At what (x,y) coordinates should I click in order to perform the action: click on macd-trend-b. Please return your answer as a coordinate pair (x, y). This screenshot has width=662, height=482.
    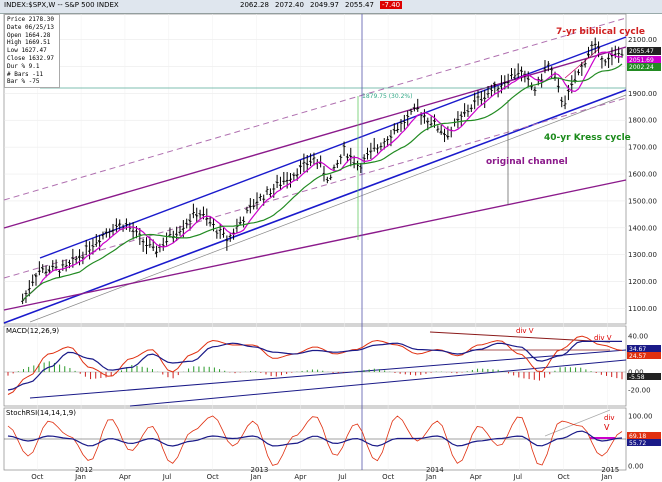
    Looking at the image, I should click on (378, 383).